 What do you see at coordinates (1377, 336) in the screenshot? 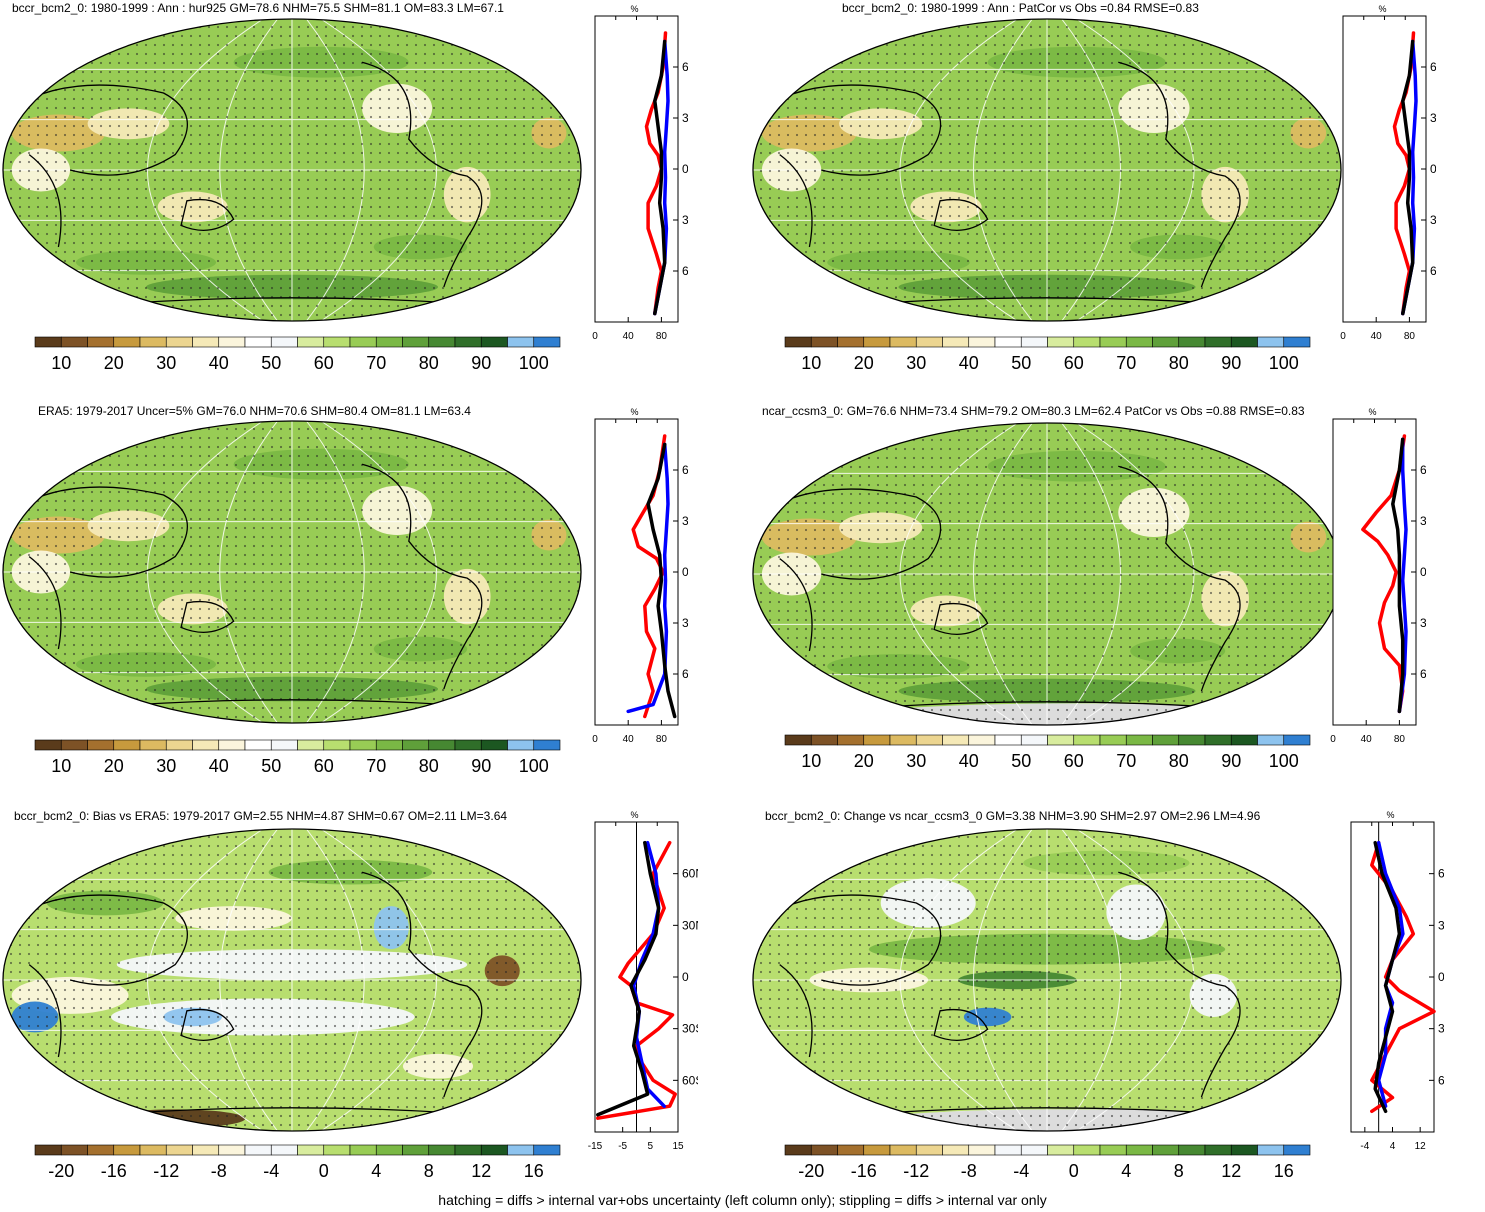
I see `zonal-x-label: 40` at bounding box center [1377, 336].